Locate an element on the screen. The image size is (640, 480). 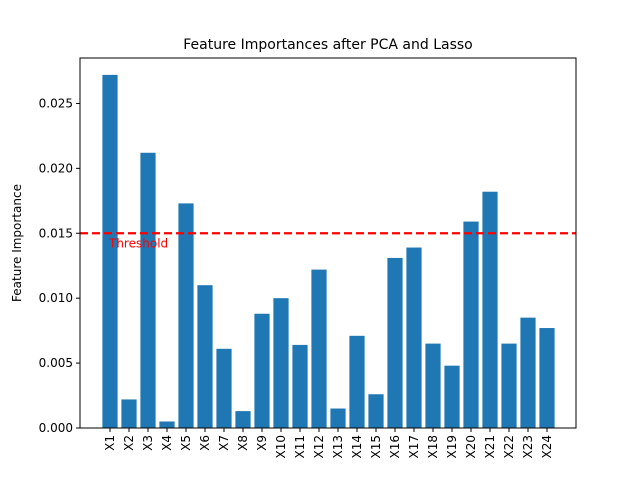
y-tick-label: 0.025 is located at coordinates (56, 103).